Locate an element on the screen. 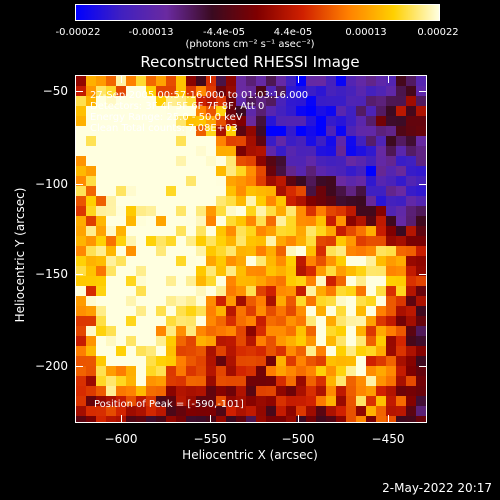 This screenshot has width=500, height=500. x-tick-label: −500 is located at coordinates (298, 439).